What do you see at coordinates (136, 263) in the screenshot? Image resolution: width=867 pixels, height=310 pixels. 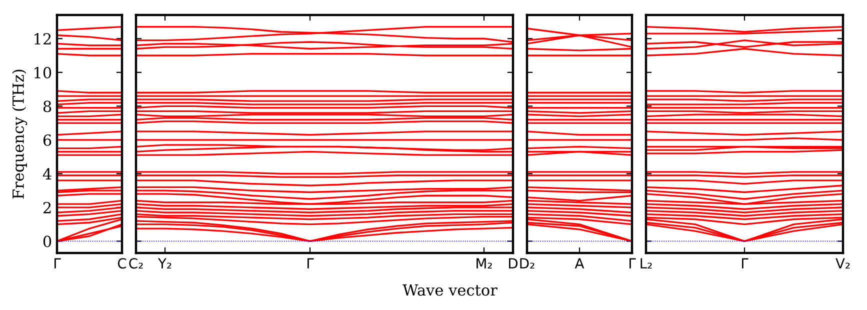 I see `x-tick-label: C₂` at bounding box center [136, 263].